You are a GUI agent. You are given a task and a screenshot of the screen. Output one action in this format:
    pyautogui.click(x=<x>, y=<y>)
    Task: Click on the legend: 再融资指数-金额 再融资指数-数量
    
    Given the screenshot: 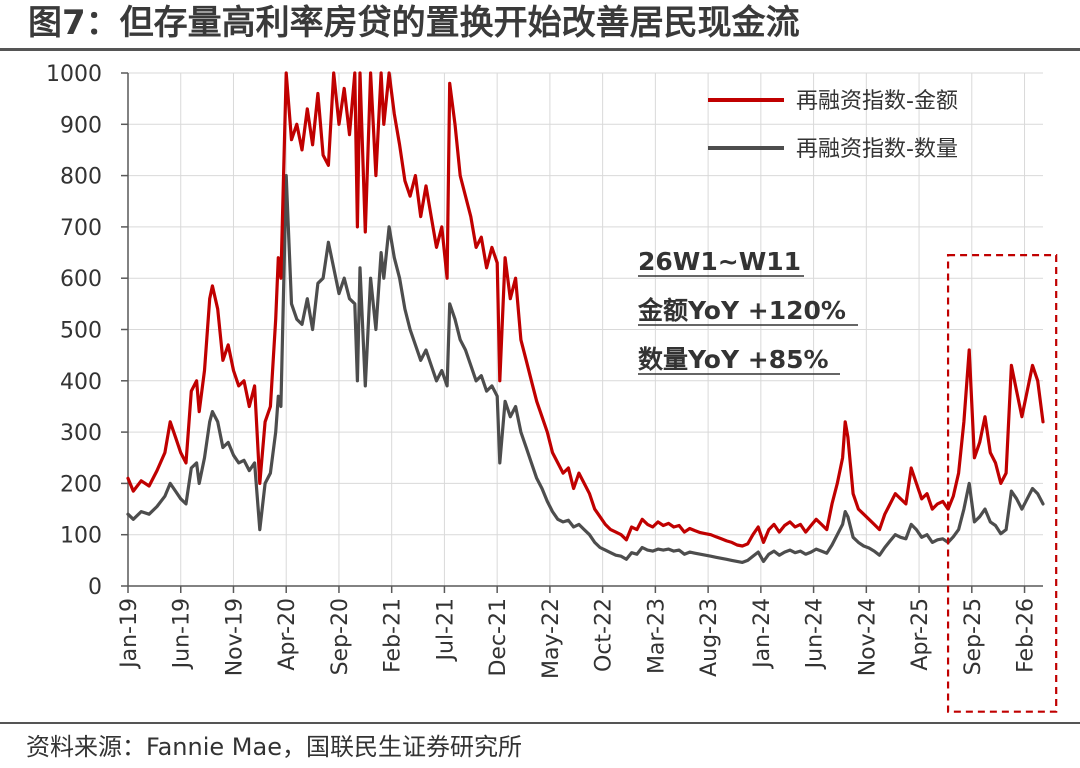 What is the action you would take?
    pyautogui.click(x=833, y=125)
    